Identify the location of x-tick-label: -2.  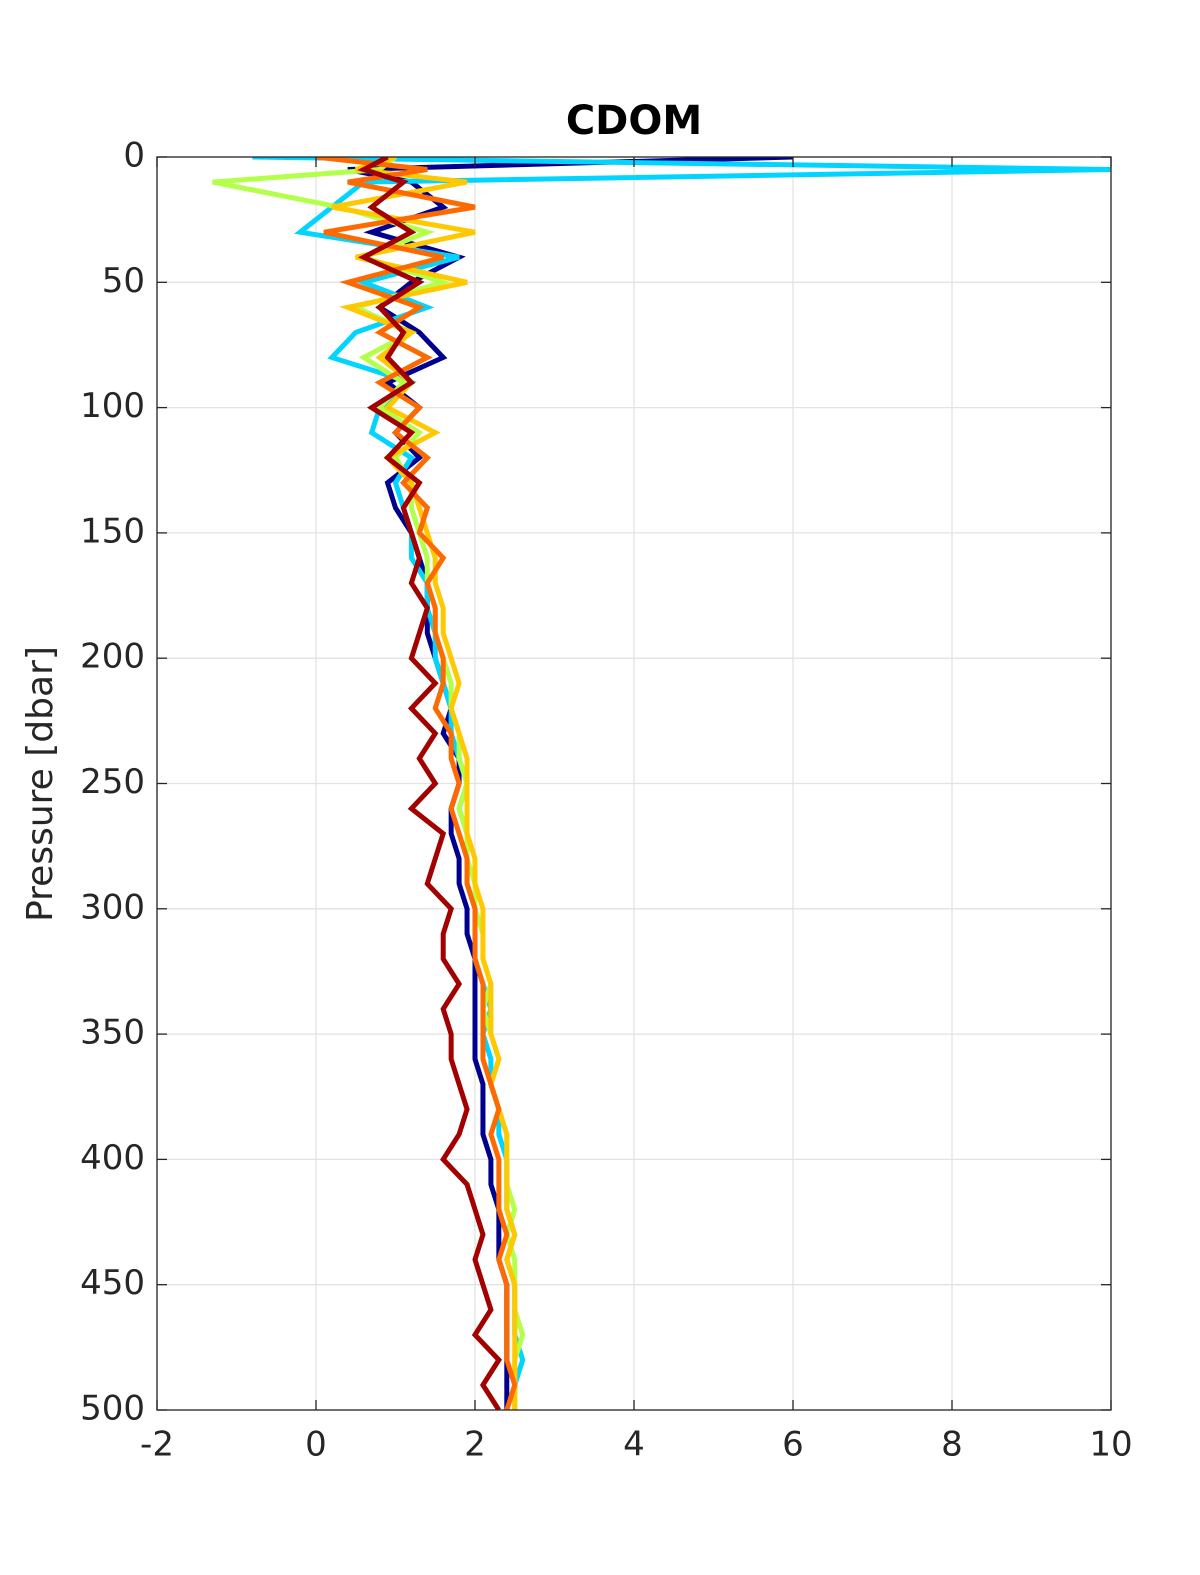
(157, 1445).